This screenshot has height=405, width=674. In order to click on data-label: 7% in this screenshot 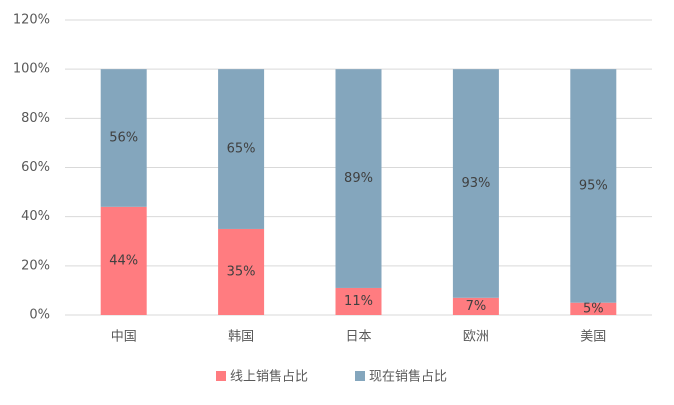, I will do `click(476, 306)`.